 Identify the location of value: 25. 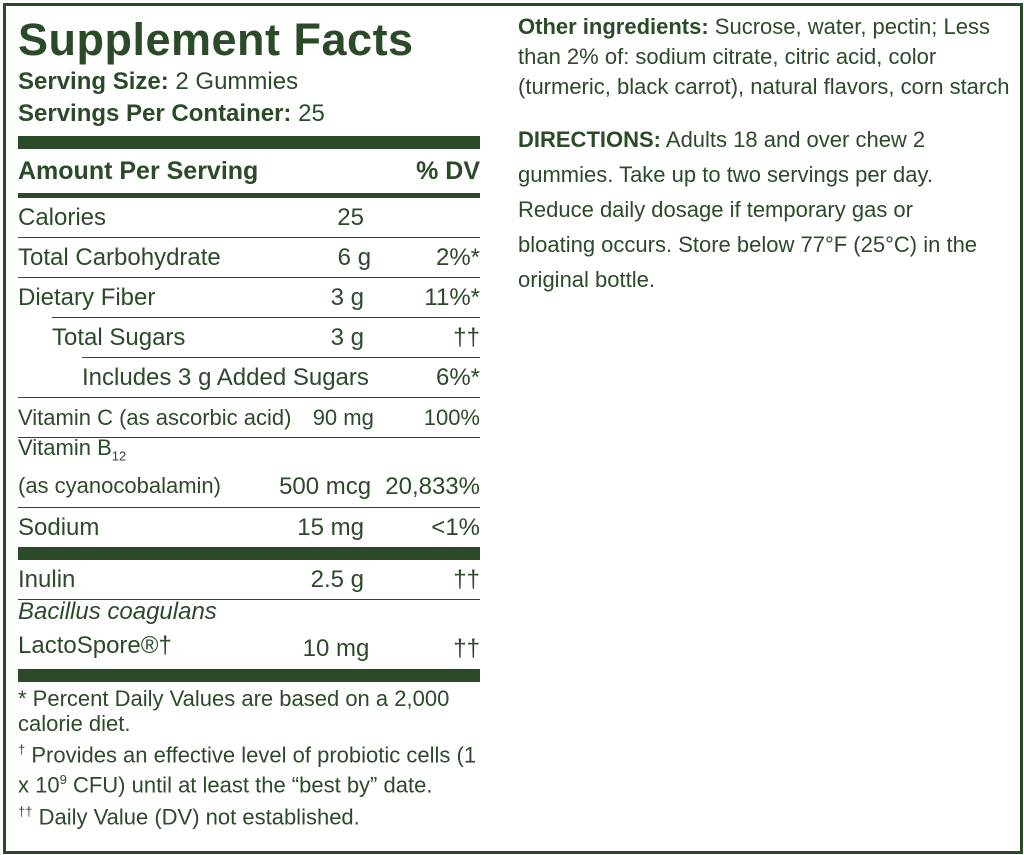
(311, 113).